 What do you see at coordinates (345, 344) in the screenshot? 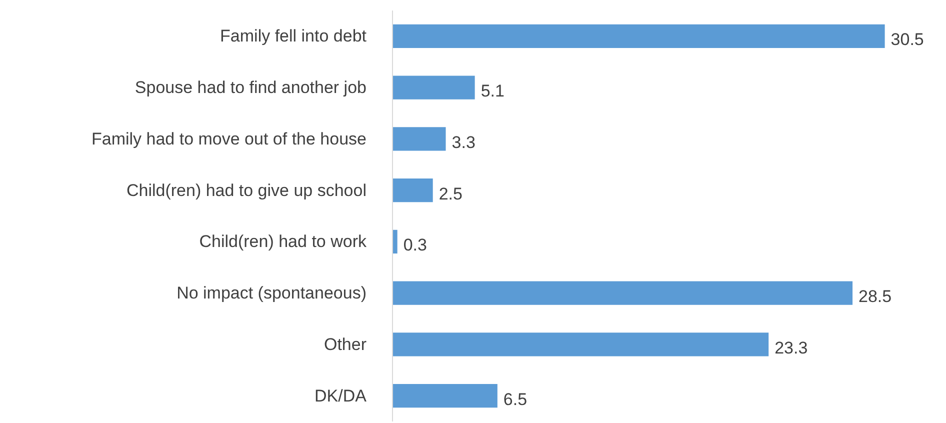
I see `y-tick-label: Other` at bounding box center [345, 344].